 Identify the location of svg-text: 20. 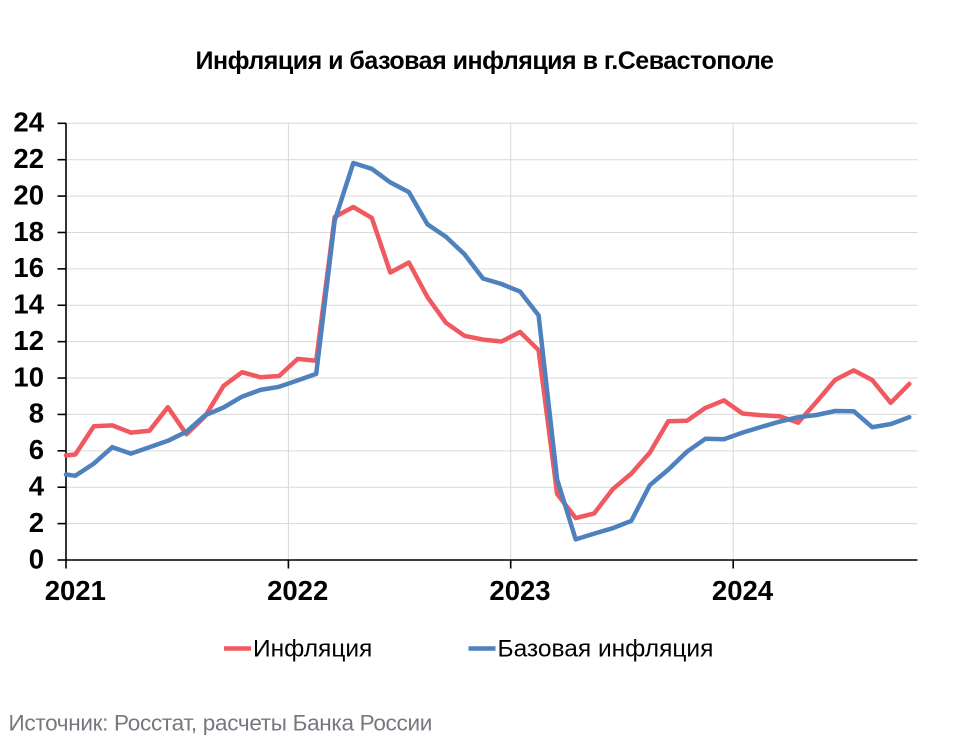
(28, 194).